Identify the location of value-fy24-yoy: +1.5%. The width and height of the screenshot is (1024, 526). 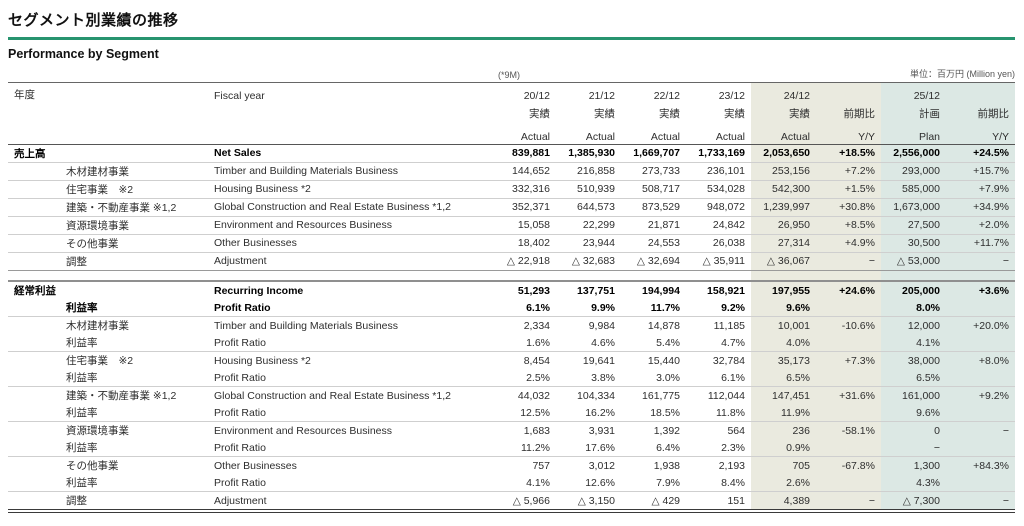
(848, 189).